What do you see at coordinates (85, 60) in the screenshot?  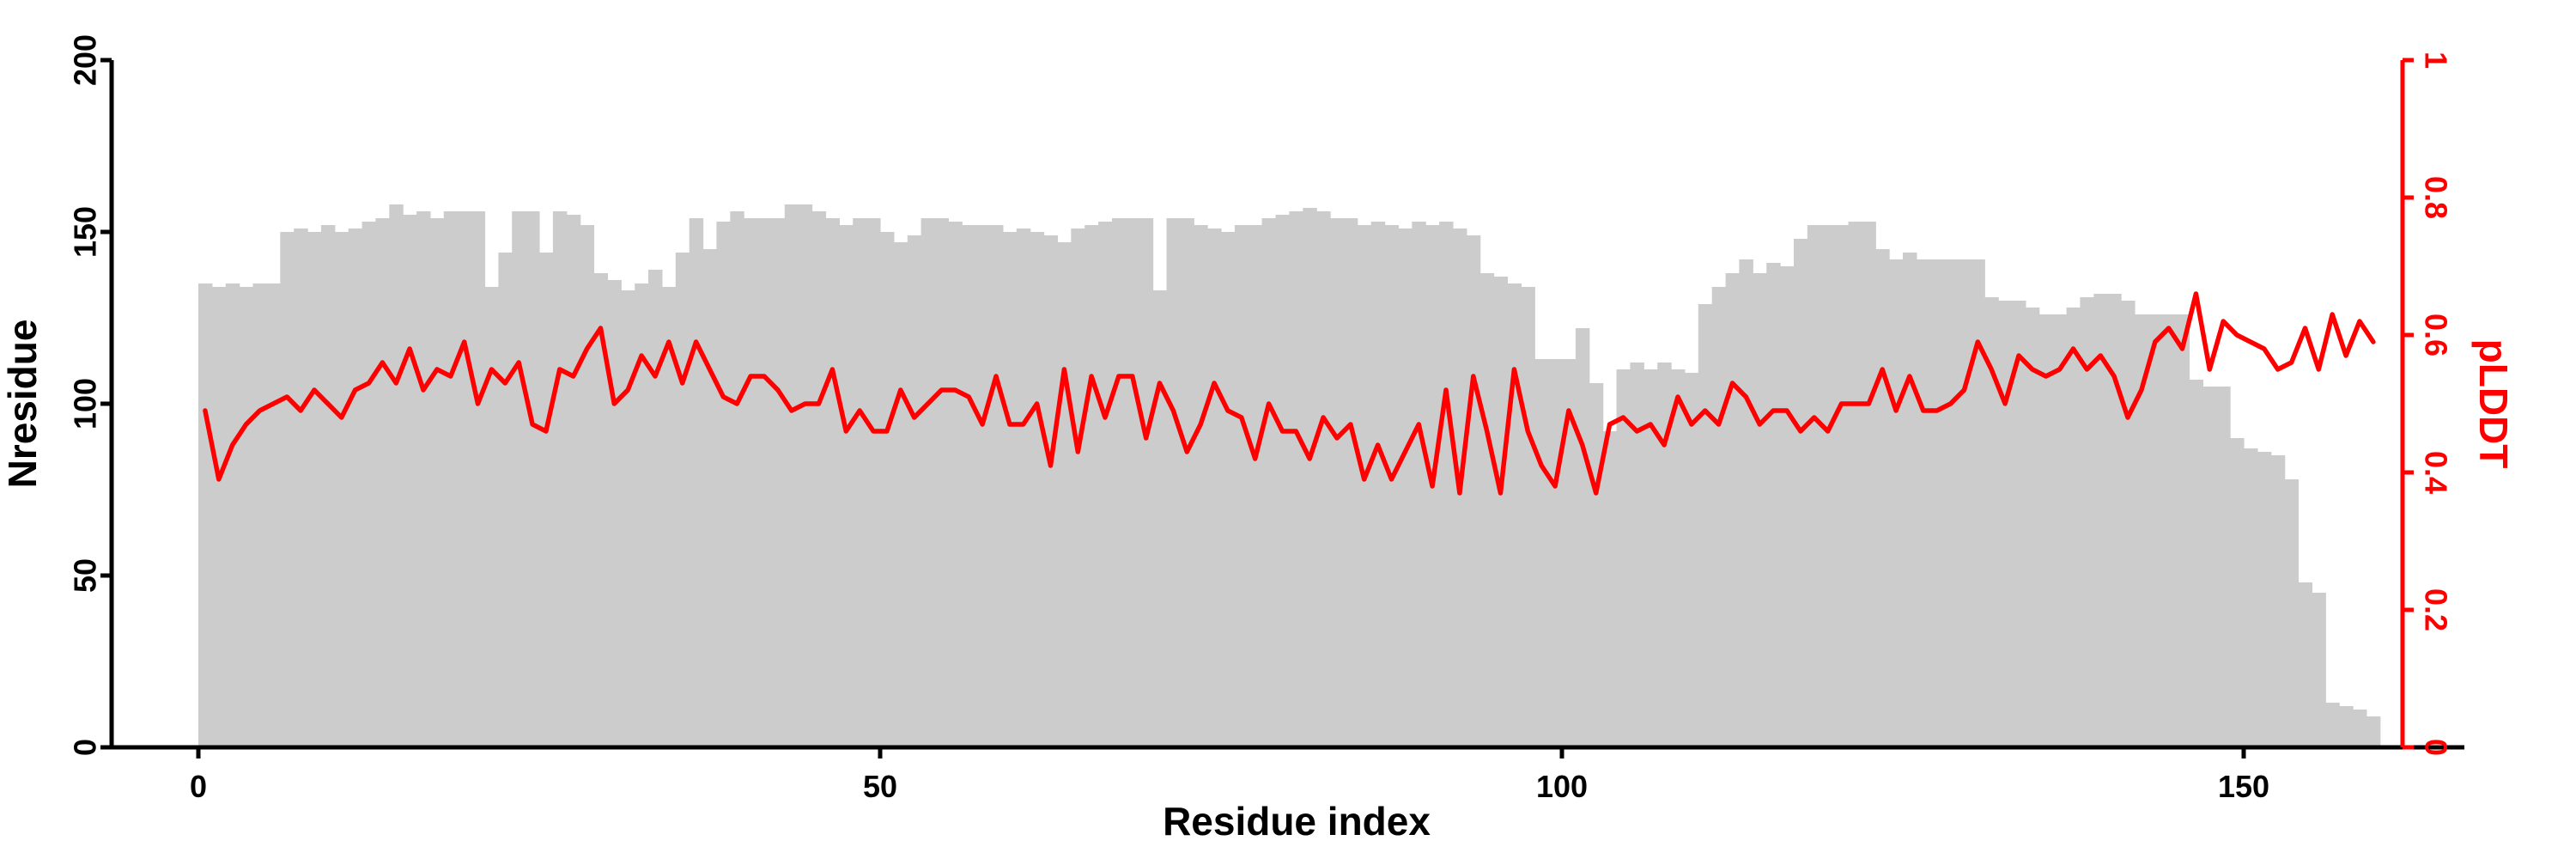 I see `y-left-tick-label: 200` at bounding box center [85, 60].